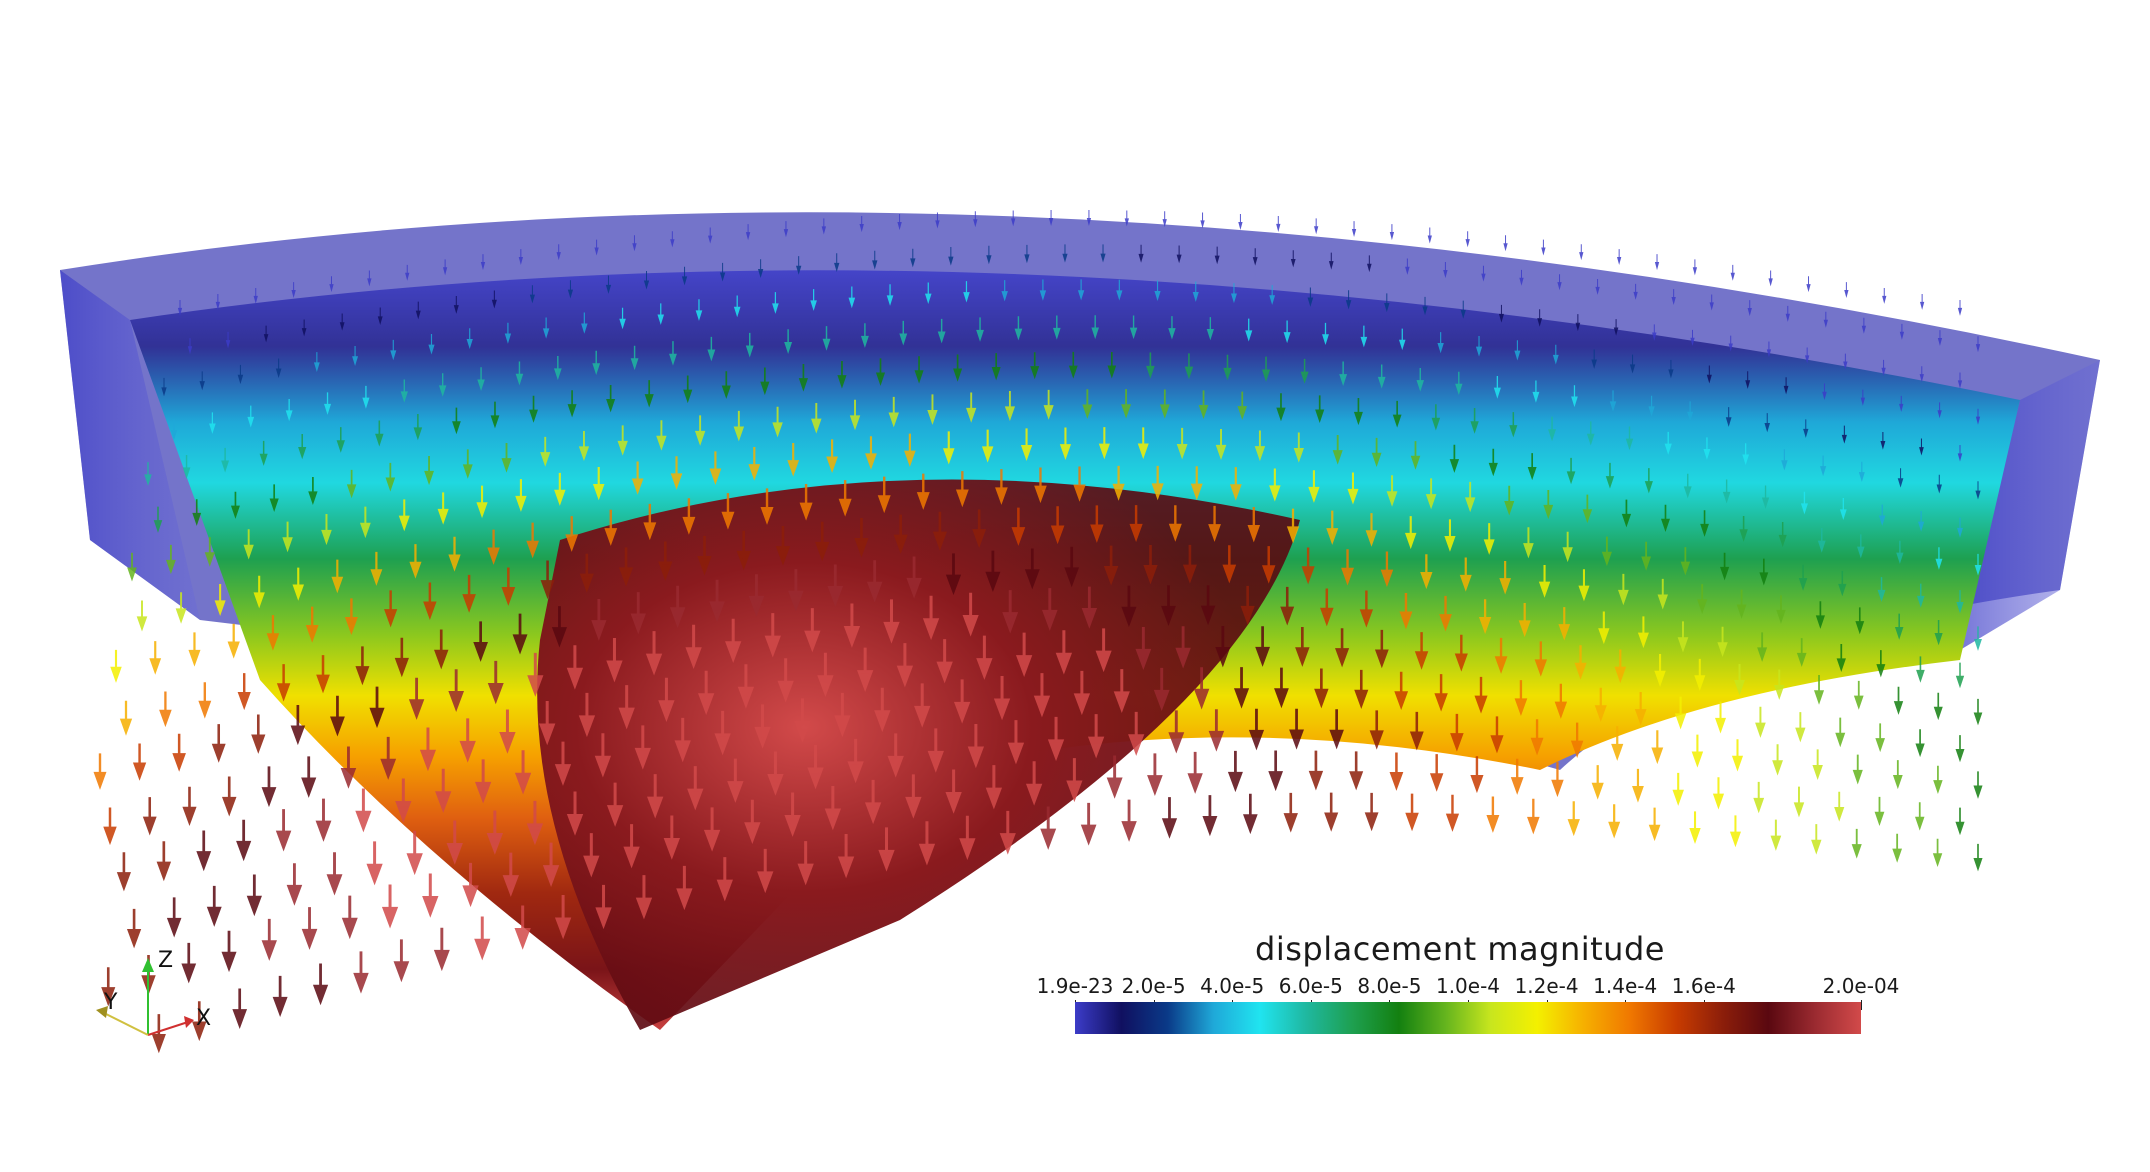  Describe the element at coordinates (1075, 986) in the screenshot. I see `colorbar-tick-label: 1.9e-23` at that location.